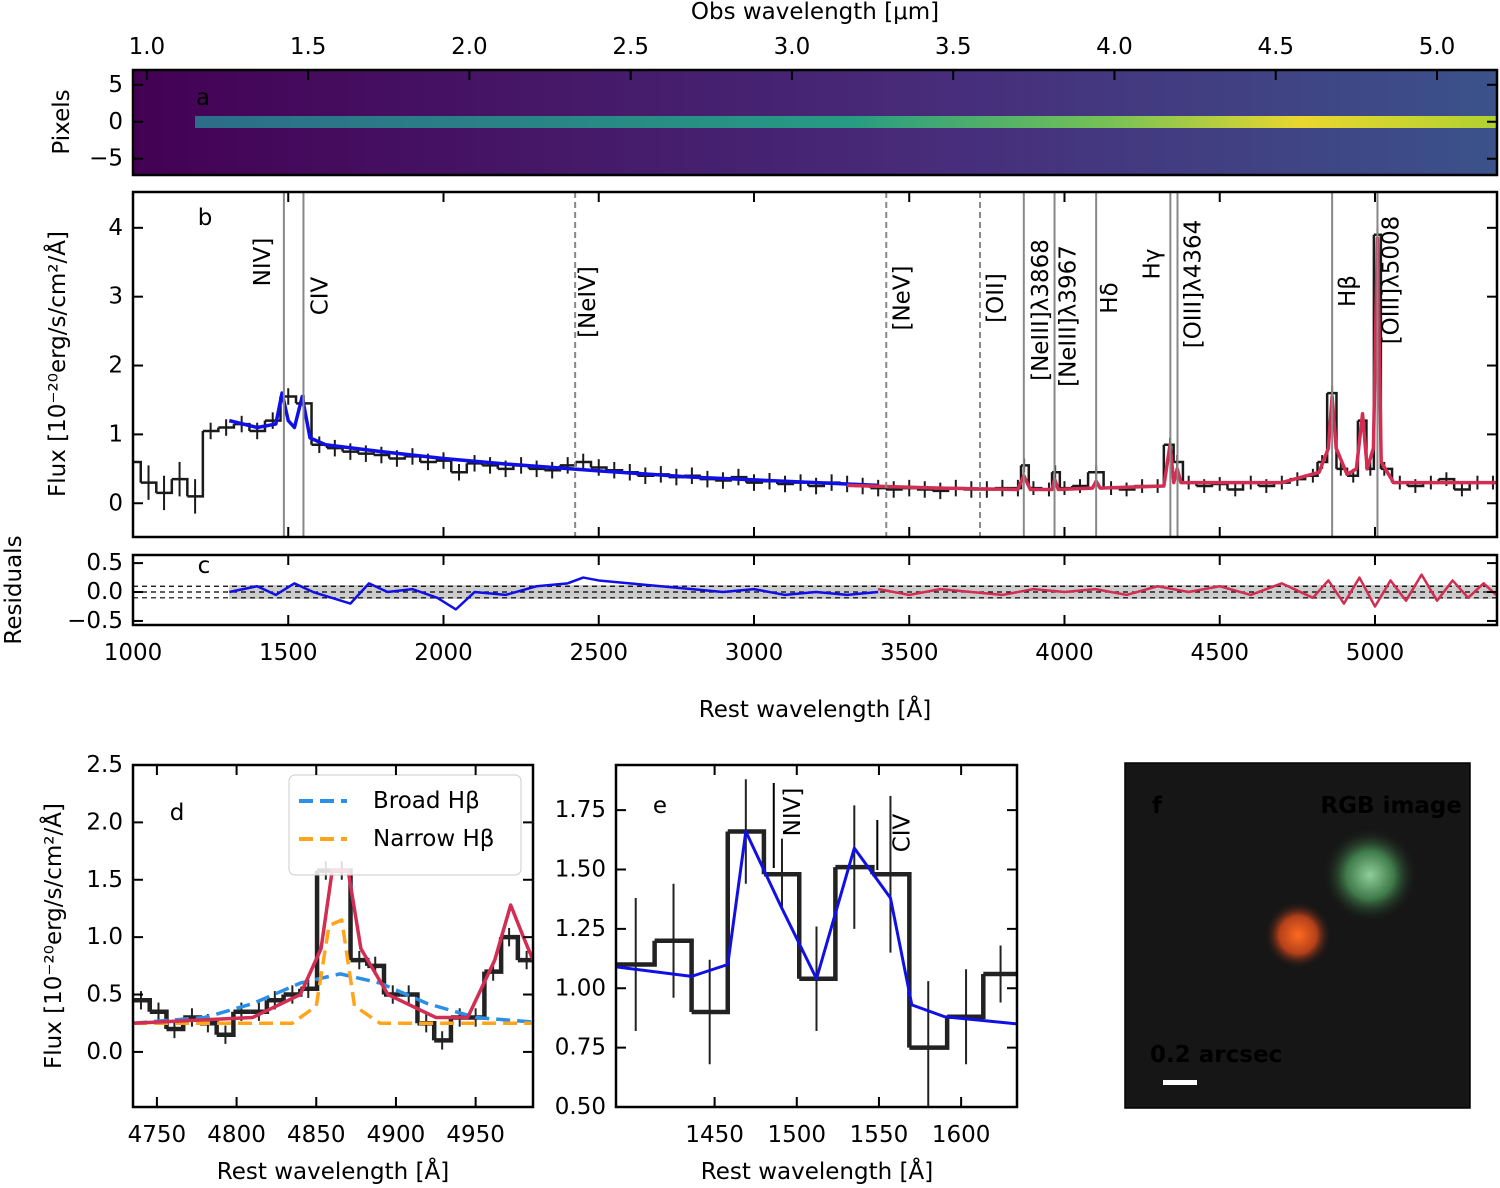  I want to click on panel-letter: c, so click(204, 566).